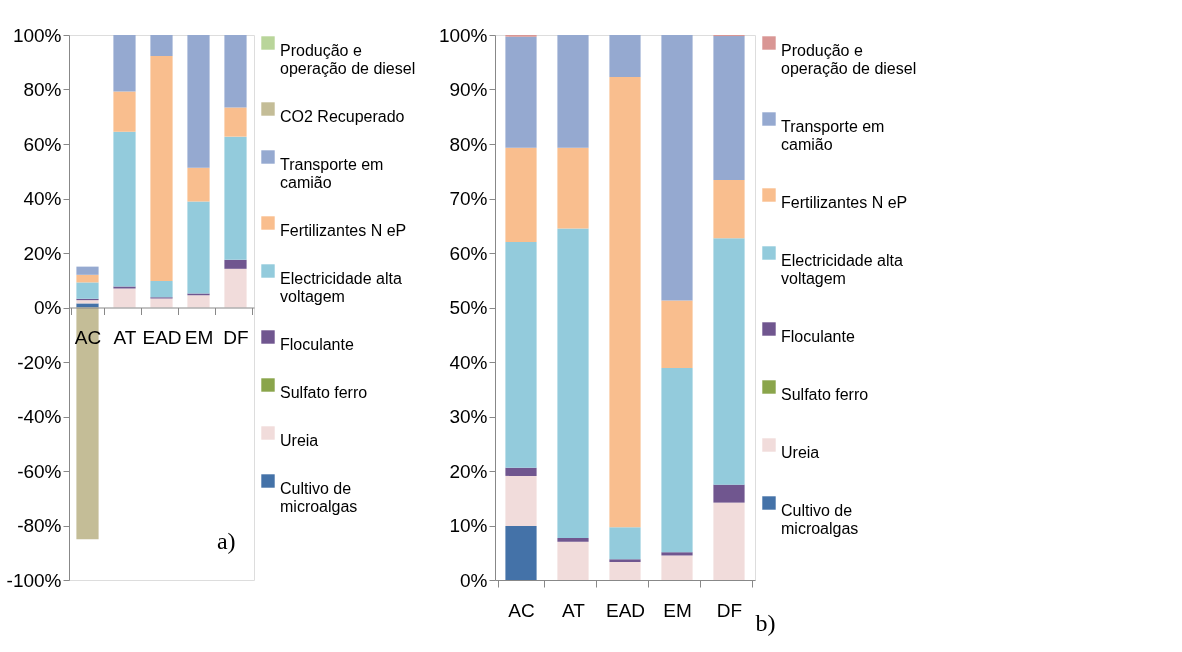 This screenshot has width=1182, height=652. What do you see at coordinates (468, 89) in the screenshot?
I see `y-tick-label: 90%` at bounding box center [468, 89].